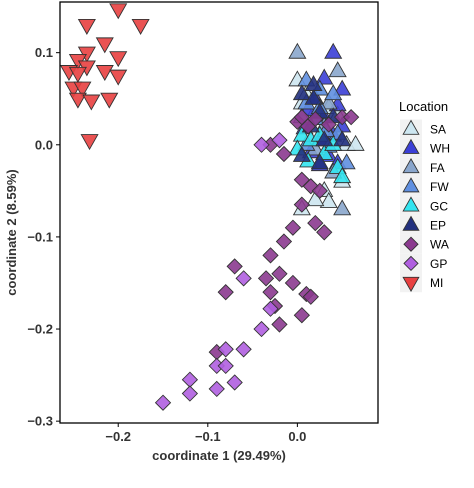 This screenshot has width=474, height=488. Describe the element at coordinates (219, 455) in the screenshot. I see `x-axis-title: coordinate 1 (29.49%)` at that location.